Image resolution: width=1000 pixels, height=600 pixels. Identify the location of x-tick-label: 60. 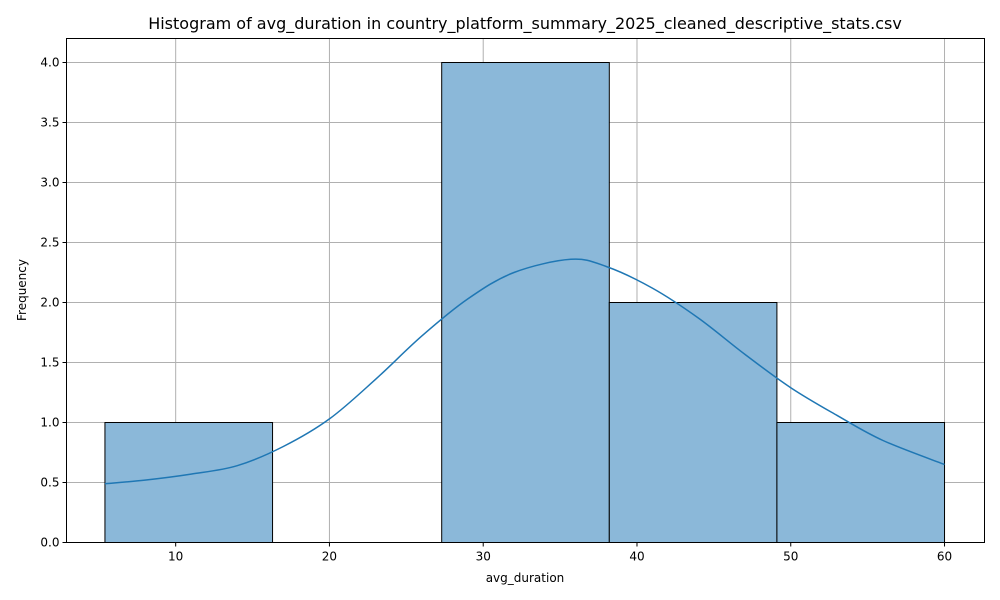
(944, 557).